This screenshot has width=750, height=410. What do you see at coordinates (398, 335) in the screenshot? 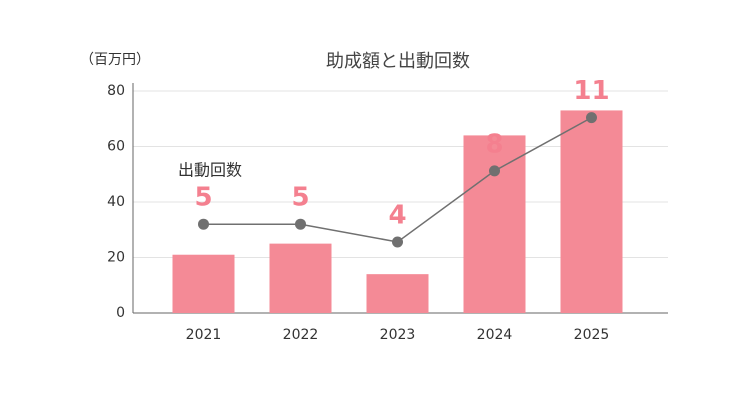
I see `x-tick-label: 2023` at bounding box center [398, 335].